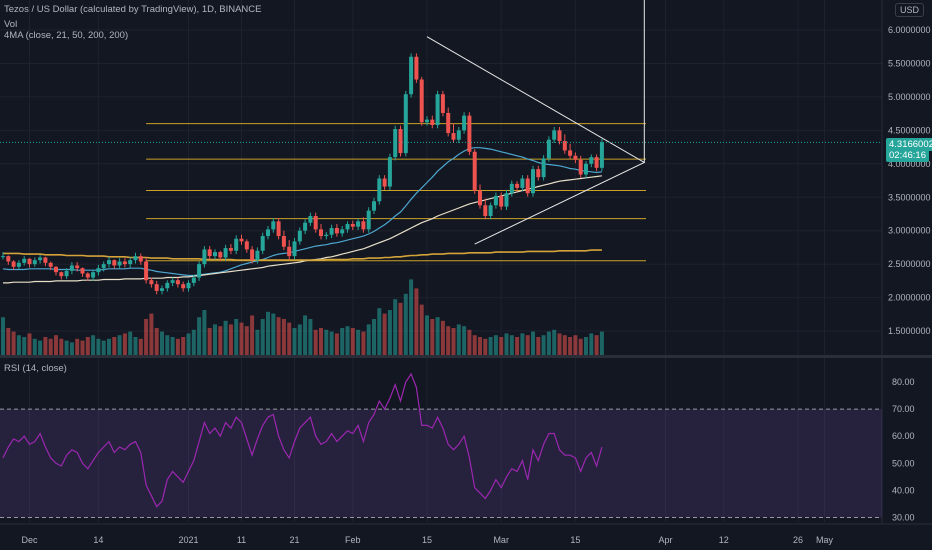  What do you see at coordinates (29, 540) in the screenshot?
I see `time-tick-label: Dec` at bounding box center [29, 540].